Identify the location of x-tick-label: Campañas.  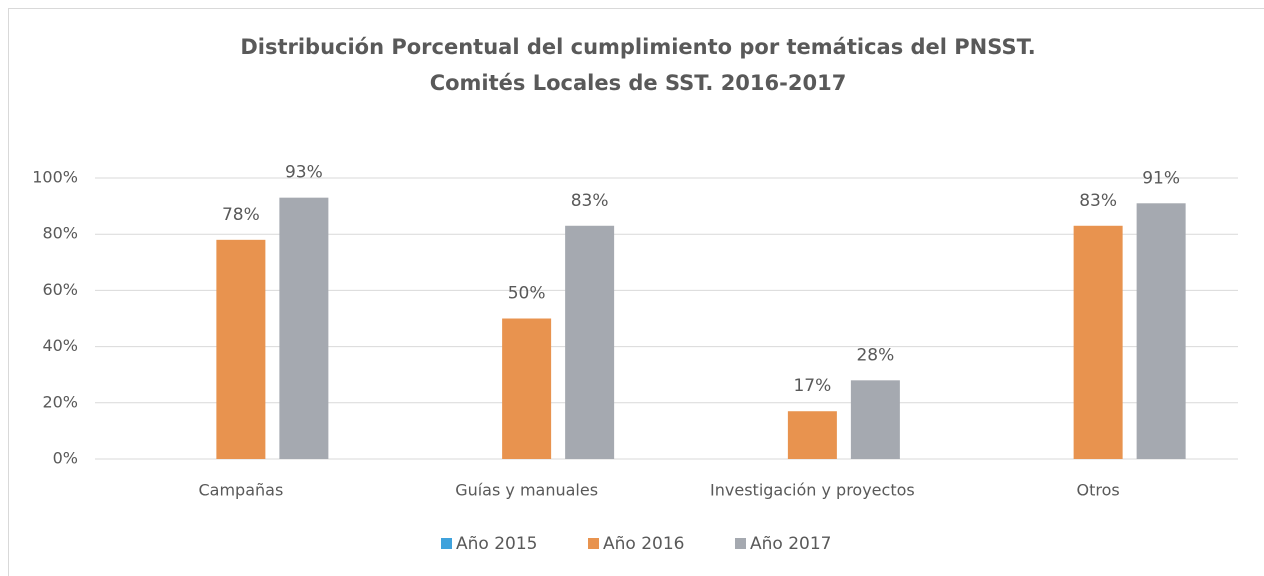
(240, 490).